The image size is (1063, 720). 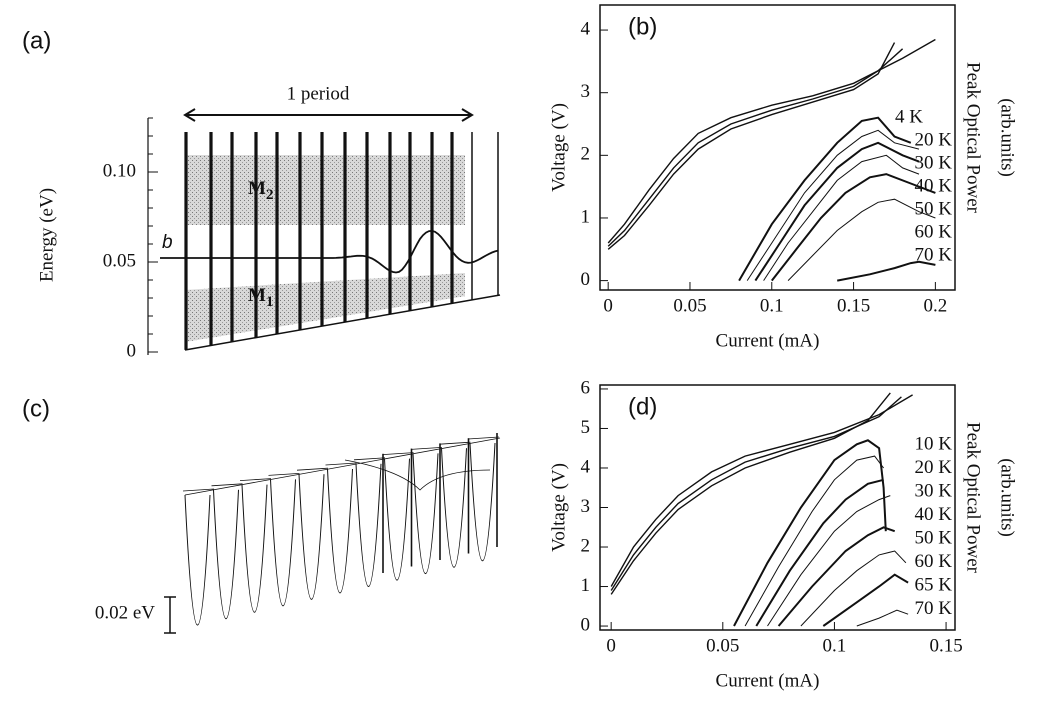 What do you see at coordinates (909, 116) in the screenshot?
I see `curve-label: 4 K` at bounding box center [909, 116].